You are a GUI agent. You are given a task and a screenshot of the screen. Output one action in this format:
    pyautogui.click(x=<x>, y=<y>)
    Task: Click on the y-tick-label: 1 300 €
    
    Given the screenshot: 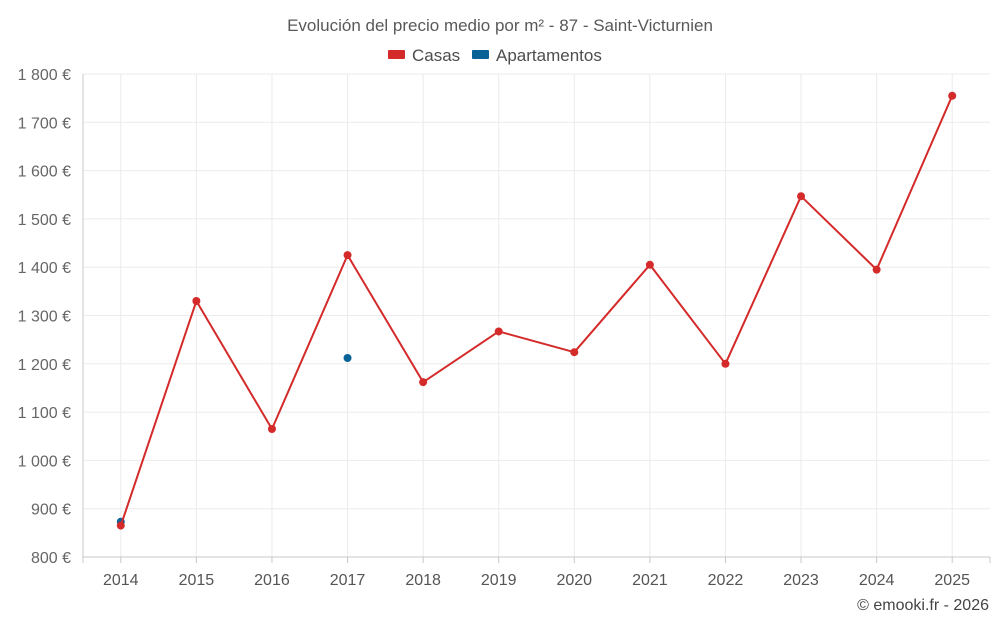 What is the action you would take?
    pyautogui.click(x=44, y=317)
    